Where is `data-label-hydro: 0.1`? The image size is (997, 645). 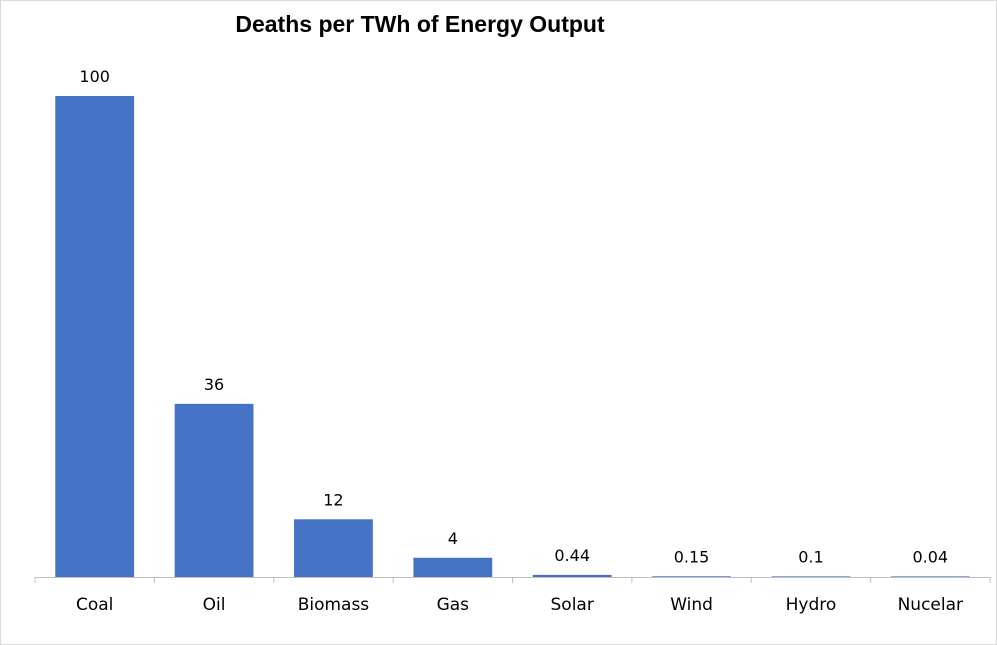
data-label-hydro: 0.1 is located at coordinates (810, 556).